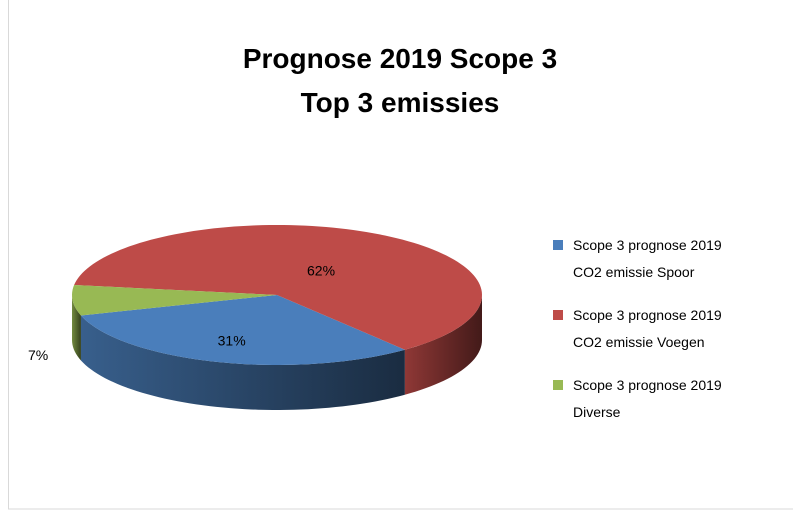  I want to click on chart-title: Prognose 2019 Scope 3, so click(400, 58).